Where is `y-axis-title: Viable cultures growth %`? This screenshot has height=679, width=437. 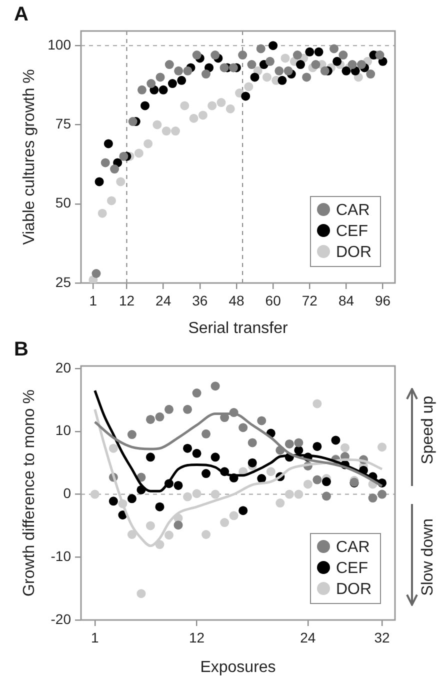
y-axis-title: Viable cultures growth % is located at coordinates (29, 157).